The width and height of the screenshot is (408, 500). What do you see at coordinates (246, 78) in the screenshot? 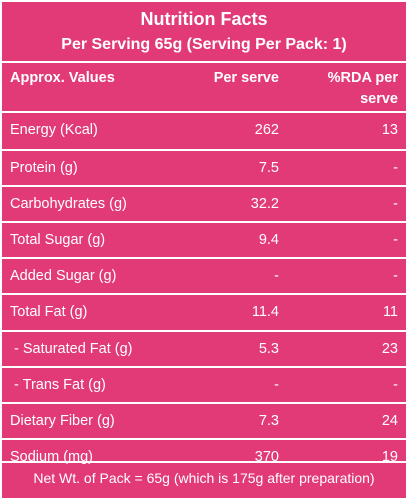
I see `column-header-per-serve: Per serve` at bounding box center [246, 78].